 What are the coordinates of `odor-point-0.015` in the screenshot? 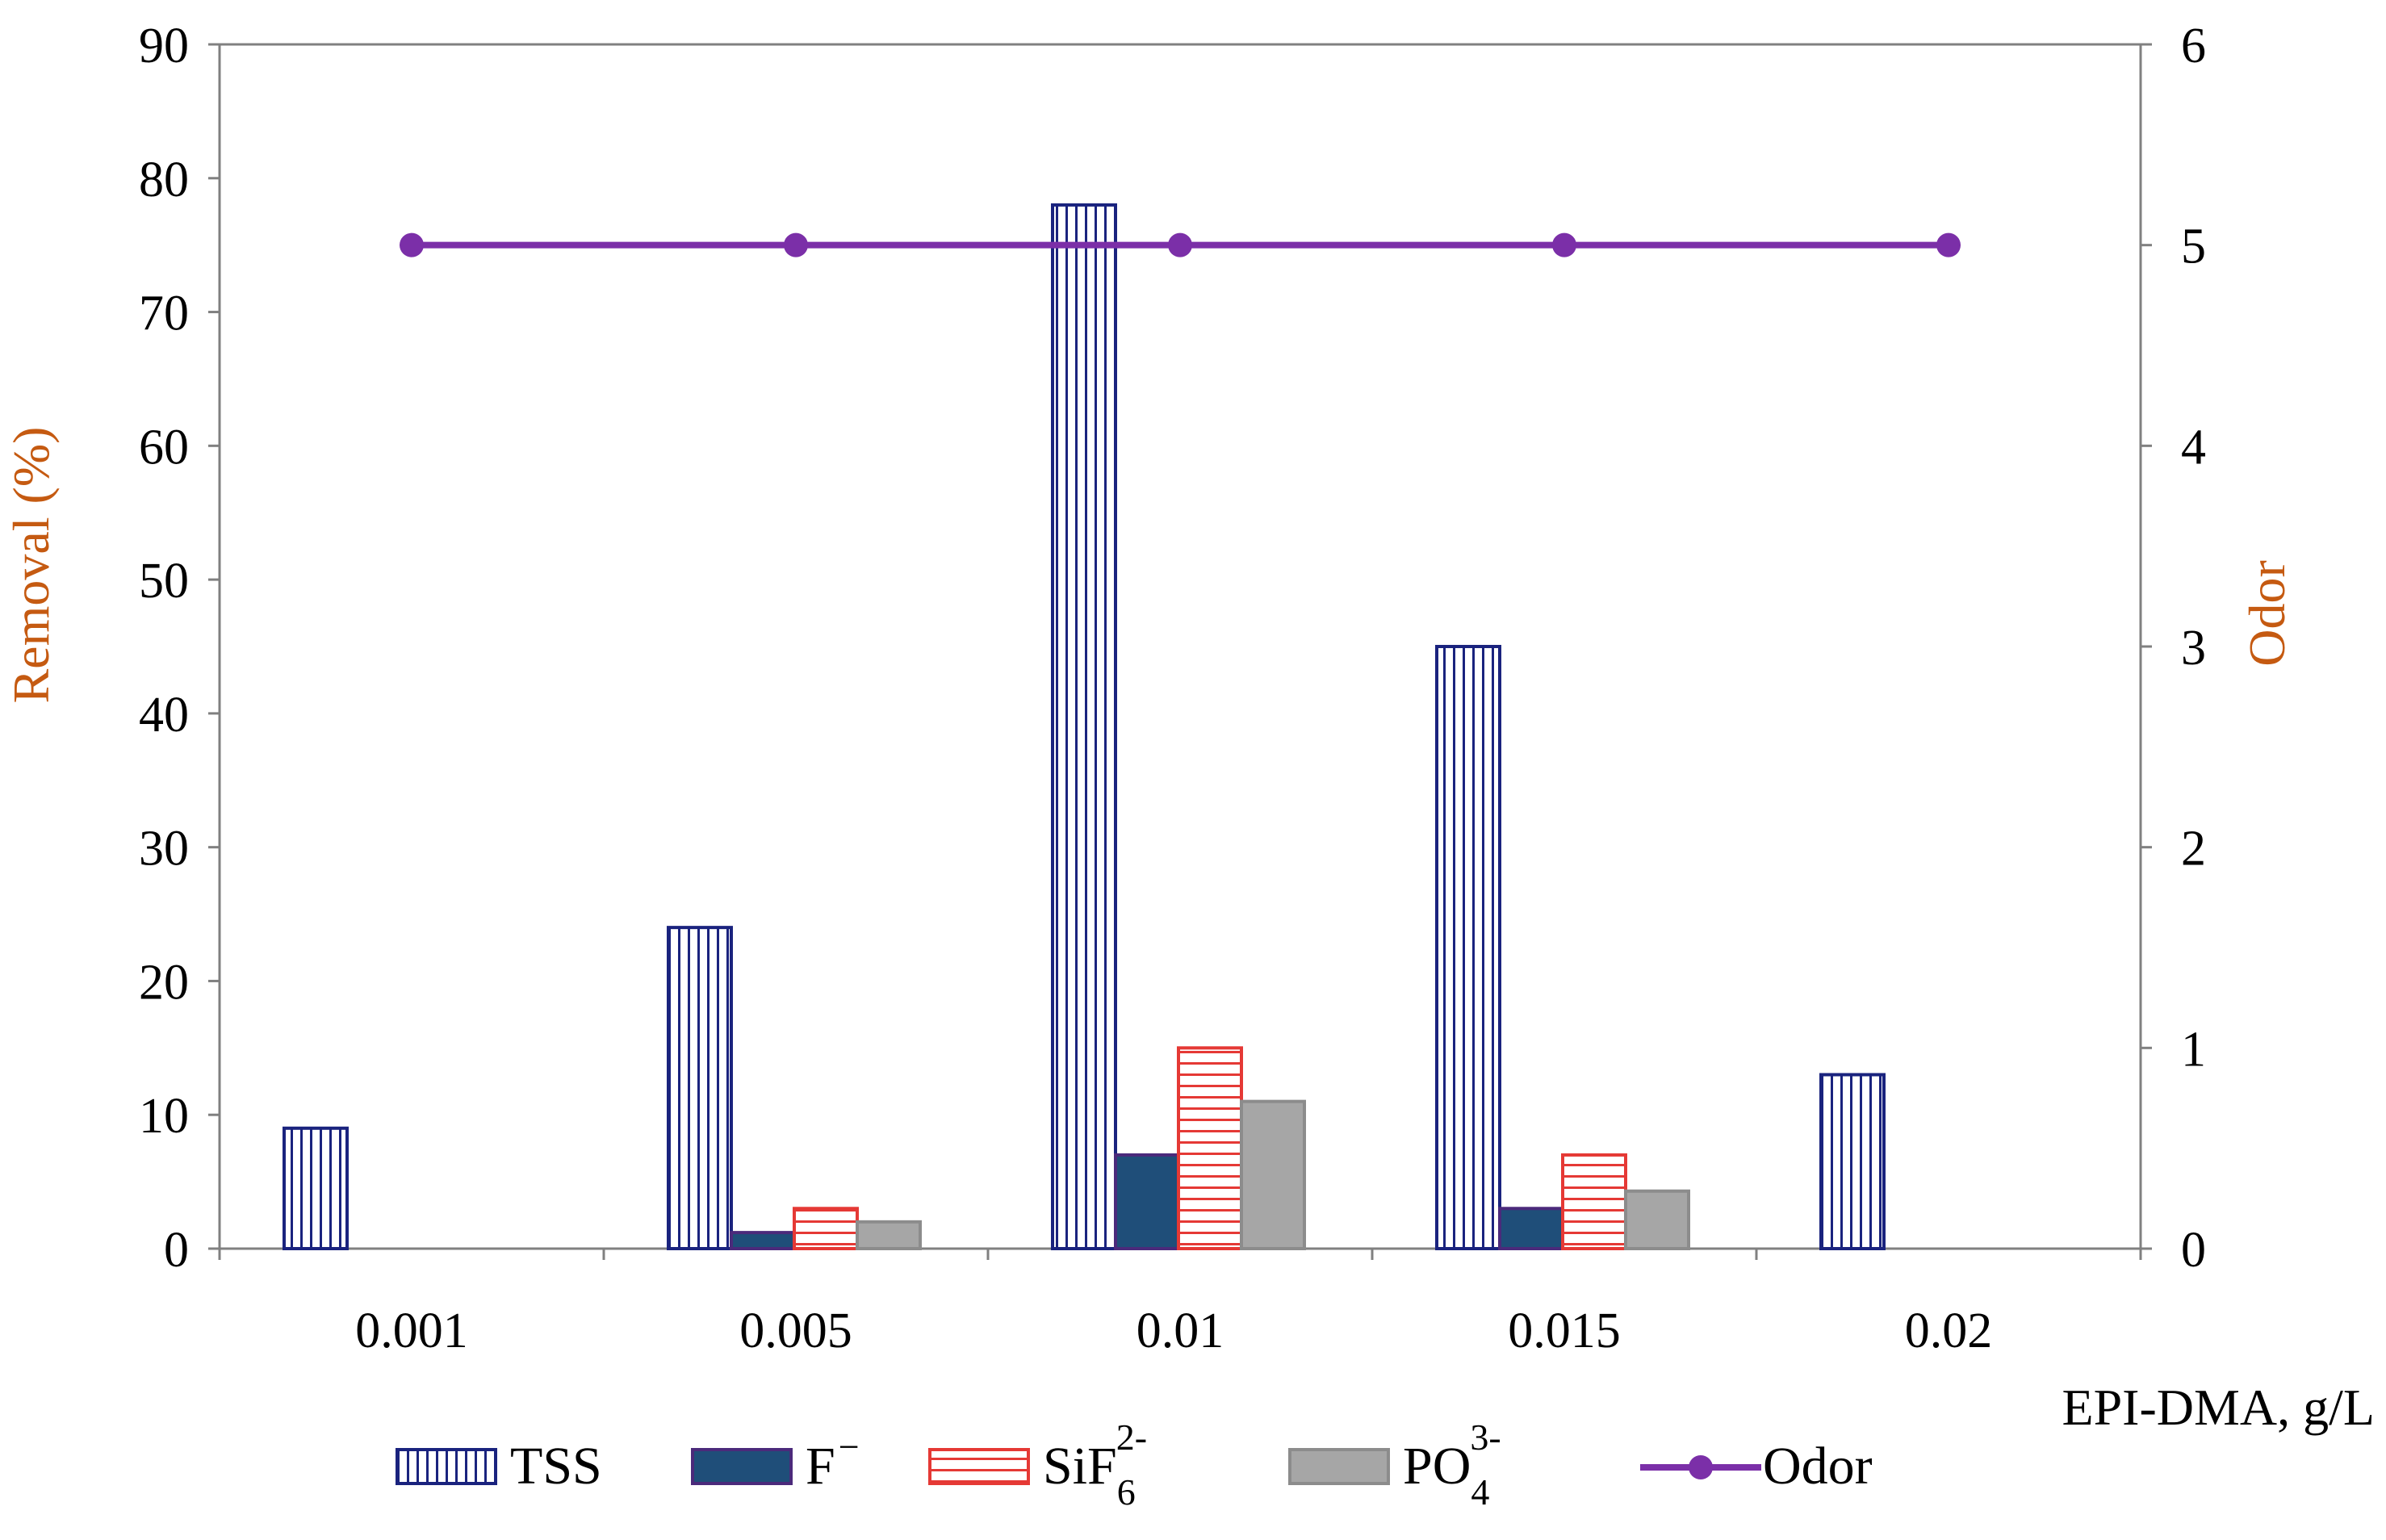 It's located at (1564, 244).